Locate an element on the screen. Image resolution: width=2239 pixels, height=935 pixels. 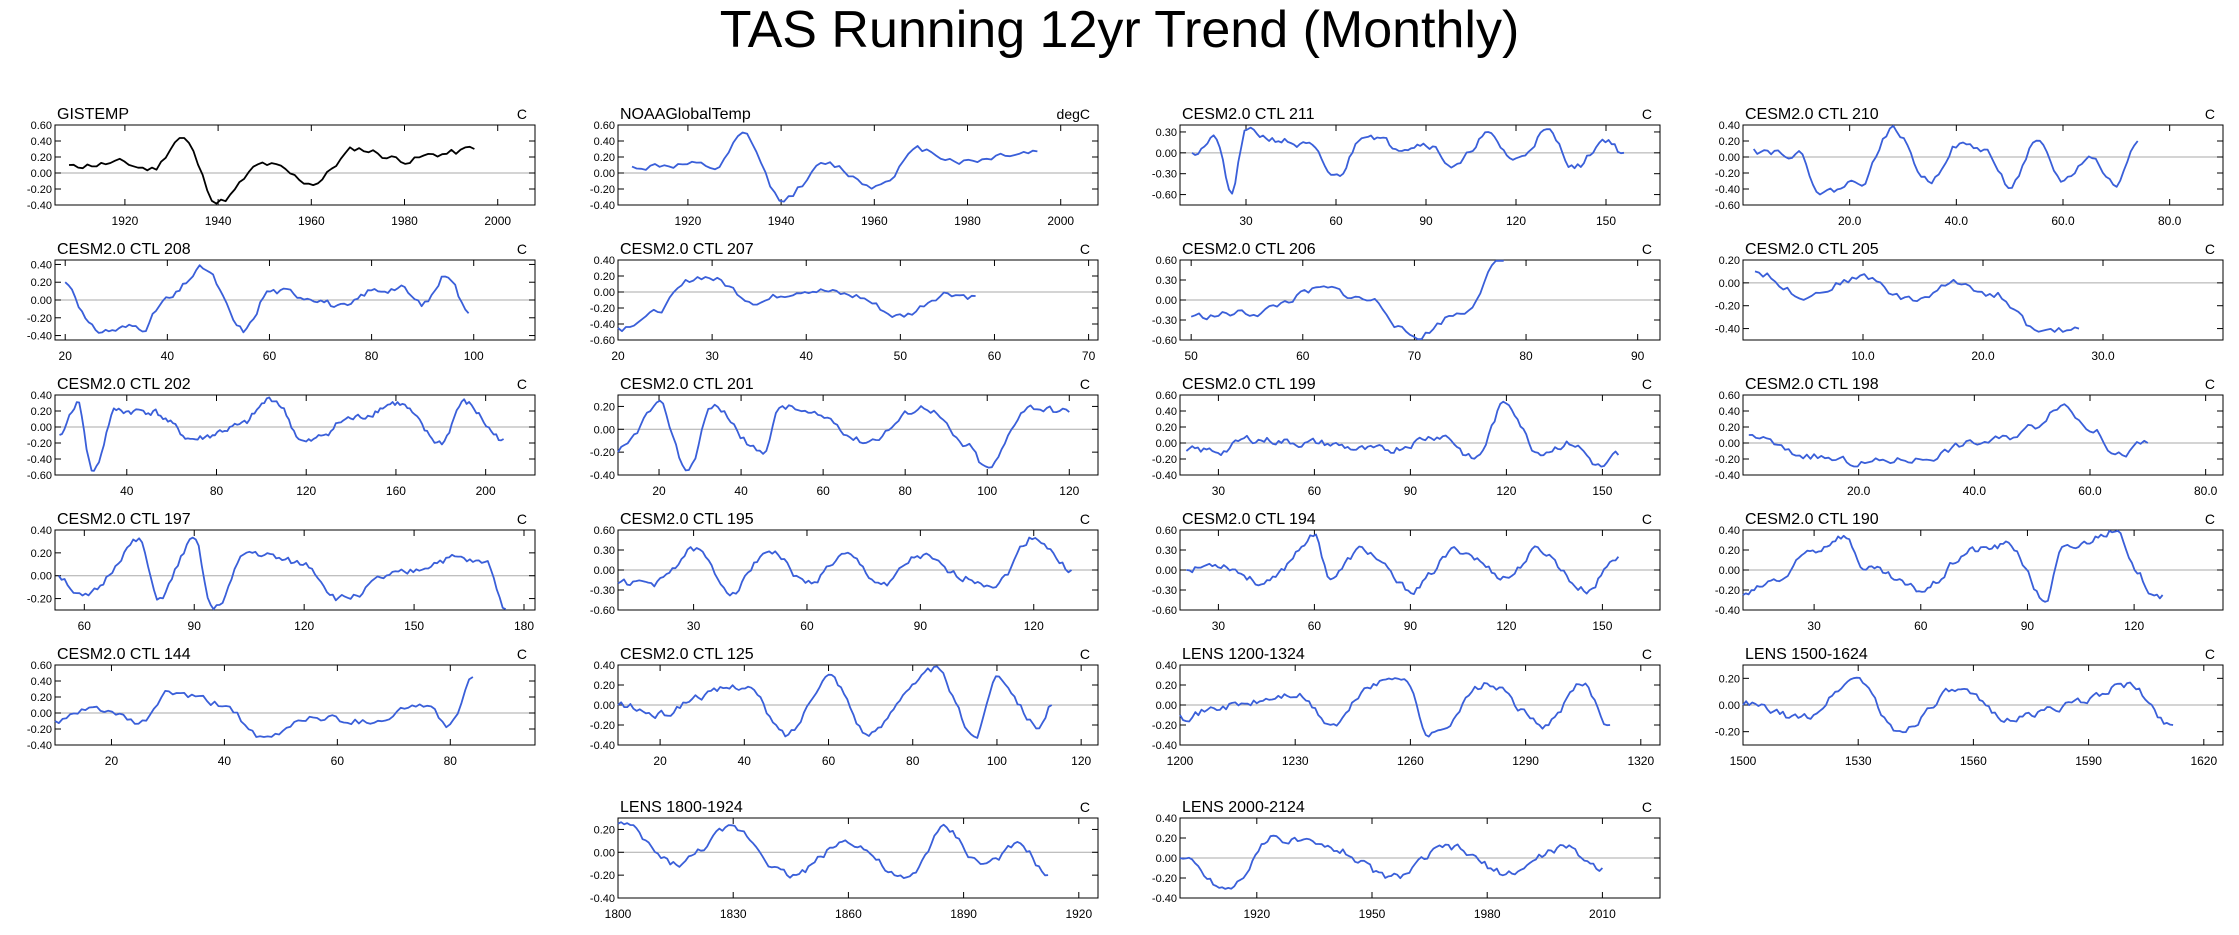
panel-title: CESM2.0 CTL 195 is located at coordinates (687, 519).